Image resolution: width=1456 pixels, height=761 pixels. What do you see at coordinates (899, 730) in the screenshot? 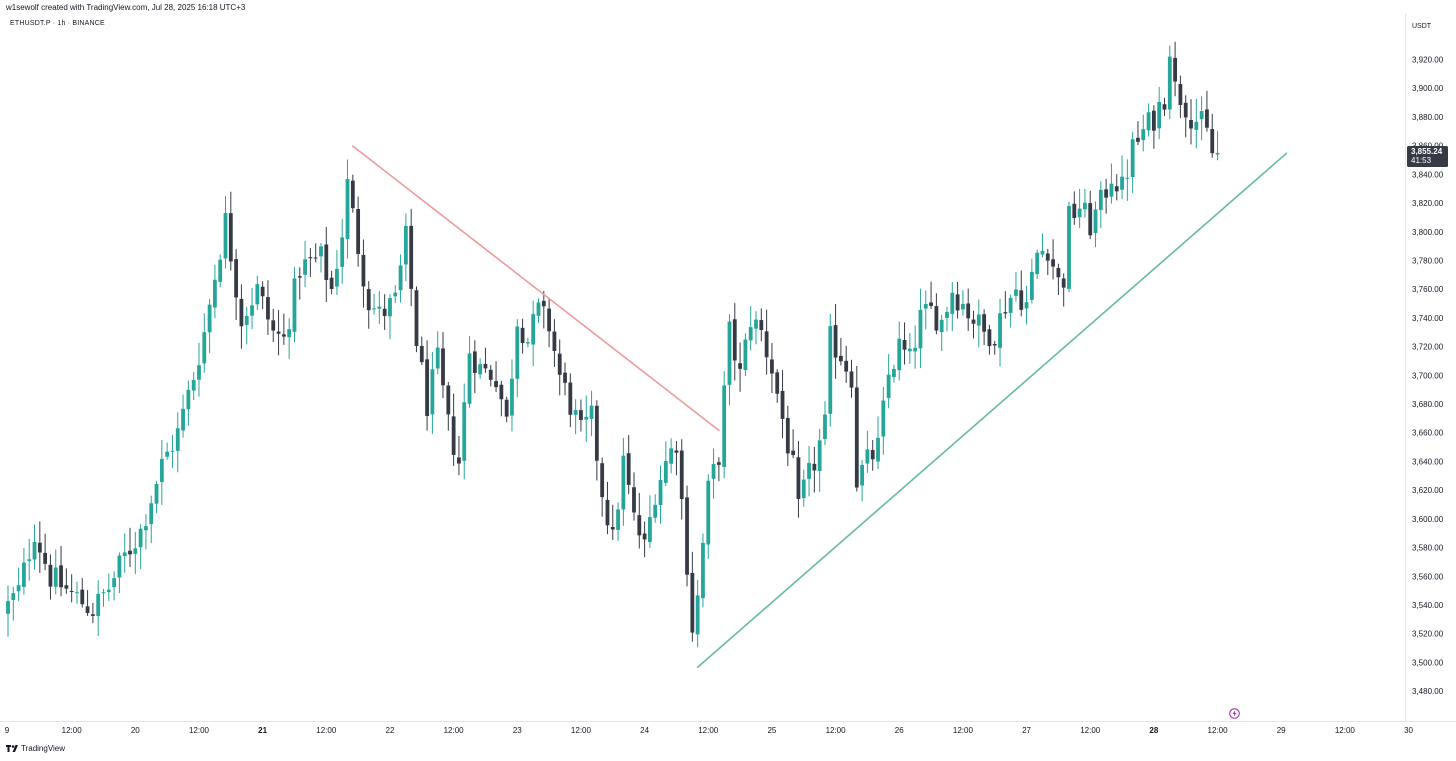
I see `time-tick-label: 26` at bounding box center [899, 730].